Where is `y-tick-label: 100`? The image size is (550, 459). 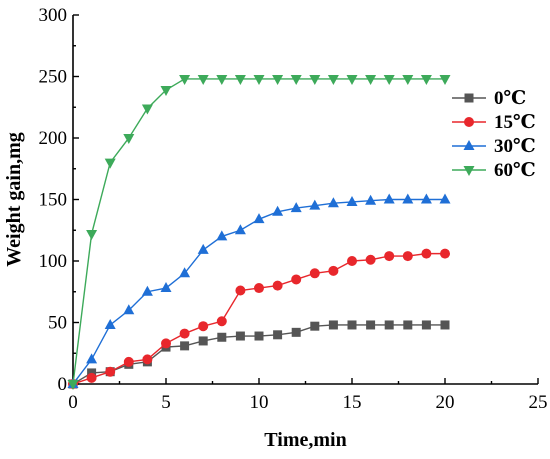
y-tick-label: 100 is located at coordinates (53, 261).